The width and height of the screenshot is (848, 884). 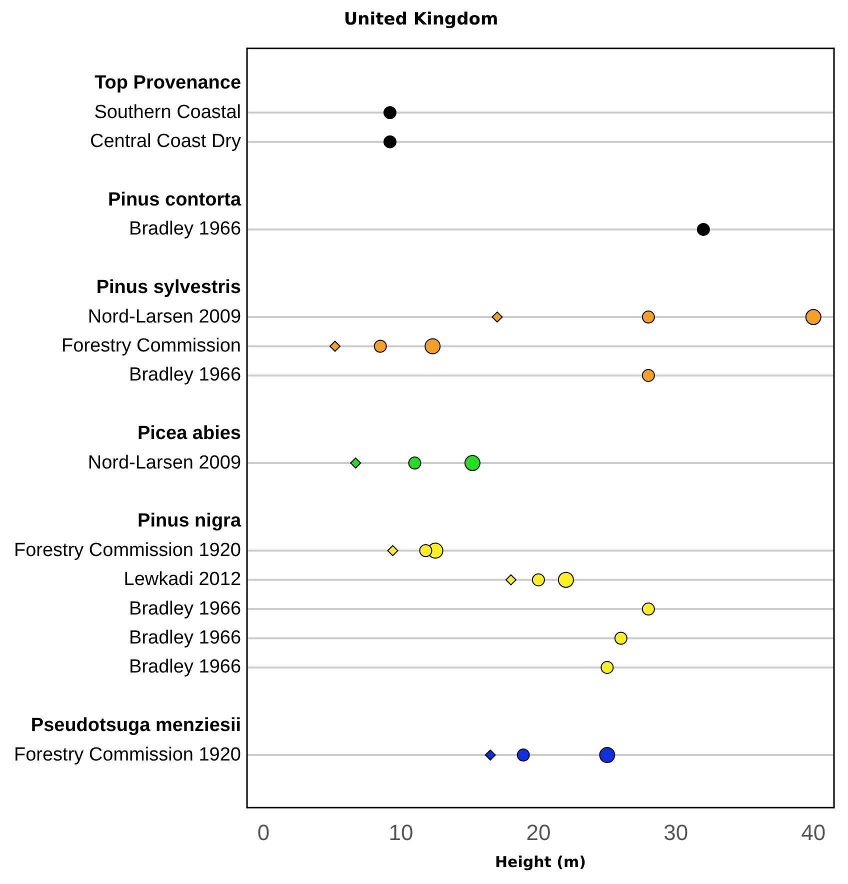 What do you see at coordinates (401, 832) in the screenshot?
I see `x-tick-label: 10` at bounding box center [401, 832].